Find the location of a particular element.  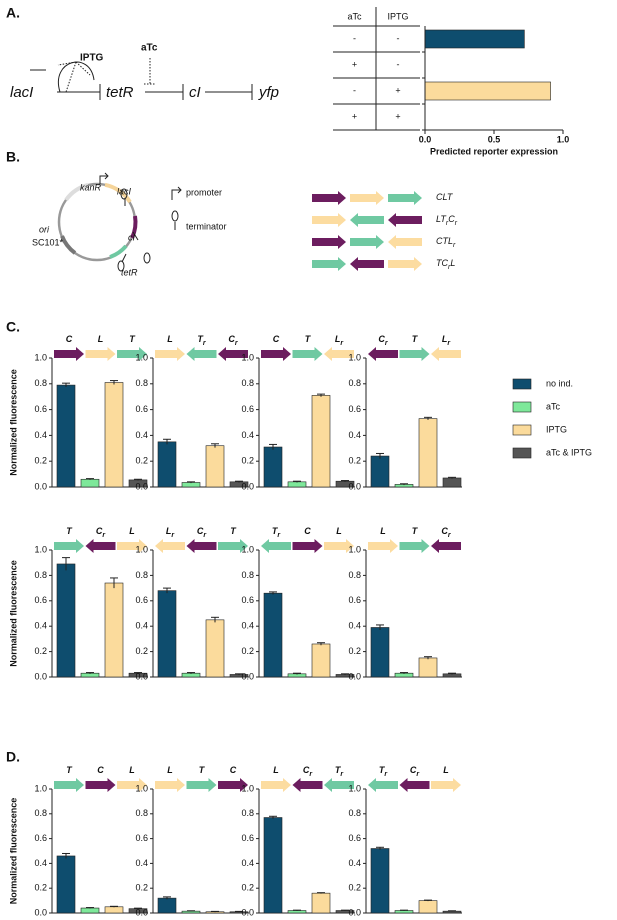

element-icon is located at coordinates (130, 230).